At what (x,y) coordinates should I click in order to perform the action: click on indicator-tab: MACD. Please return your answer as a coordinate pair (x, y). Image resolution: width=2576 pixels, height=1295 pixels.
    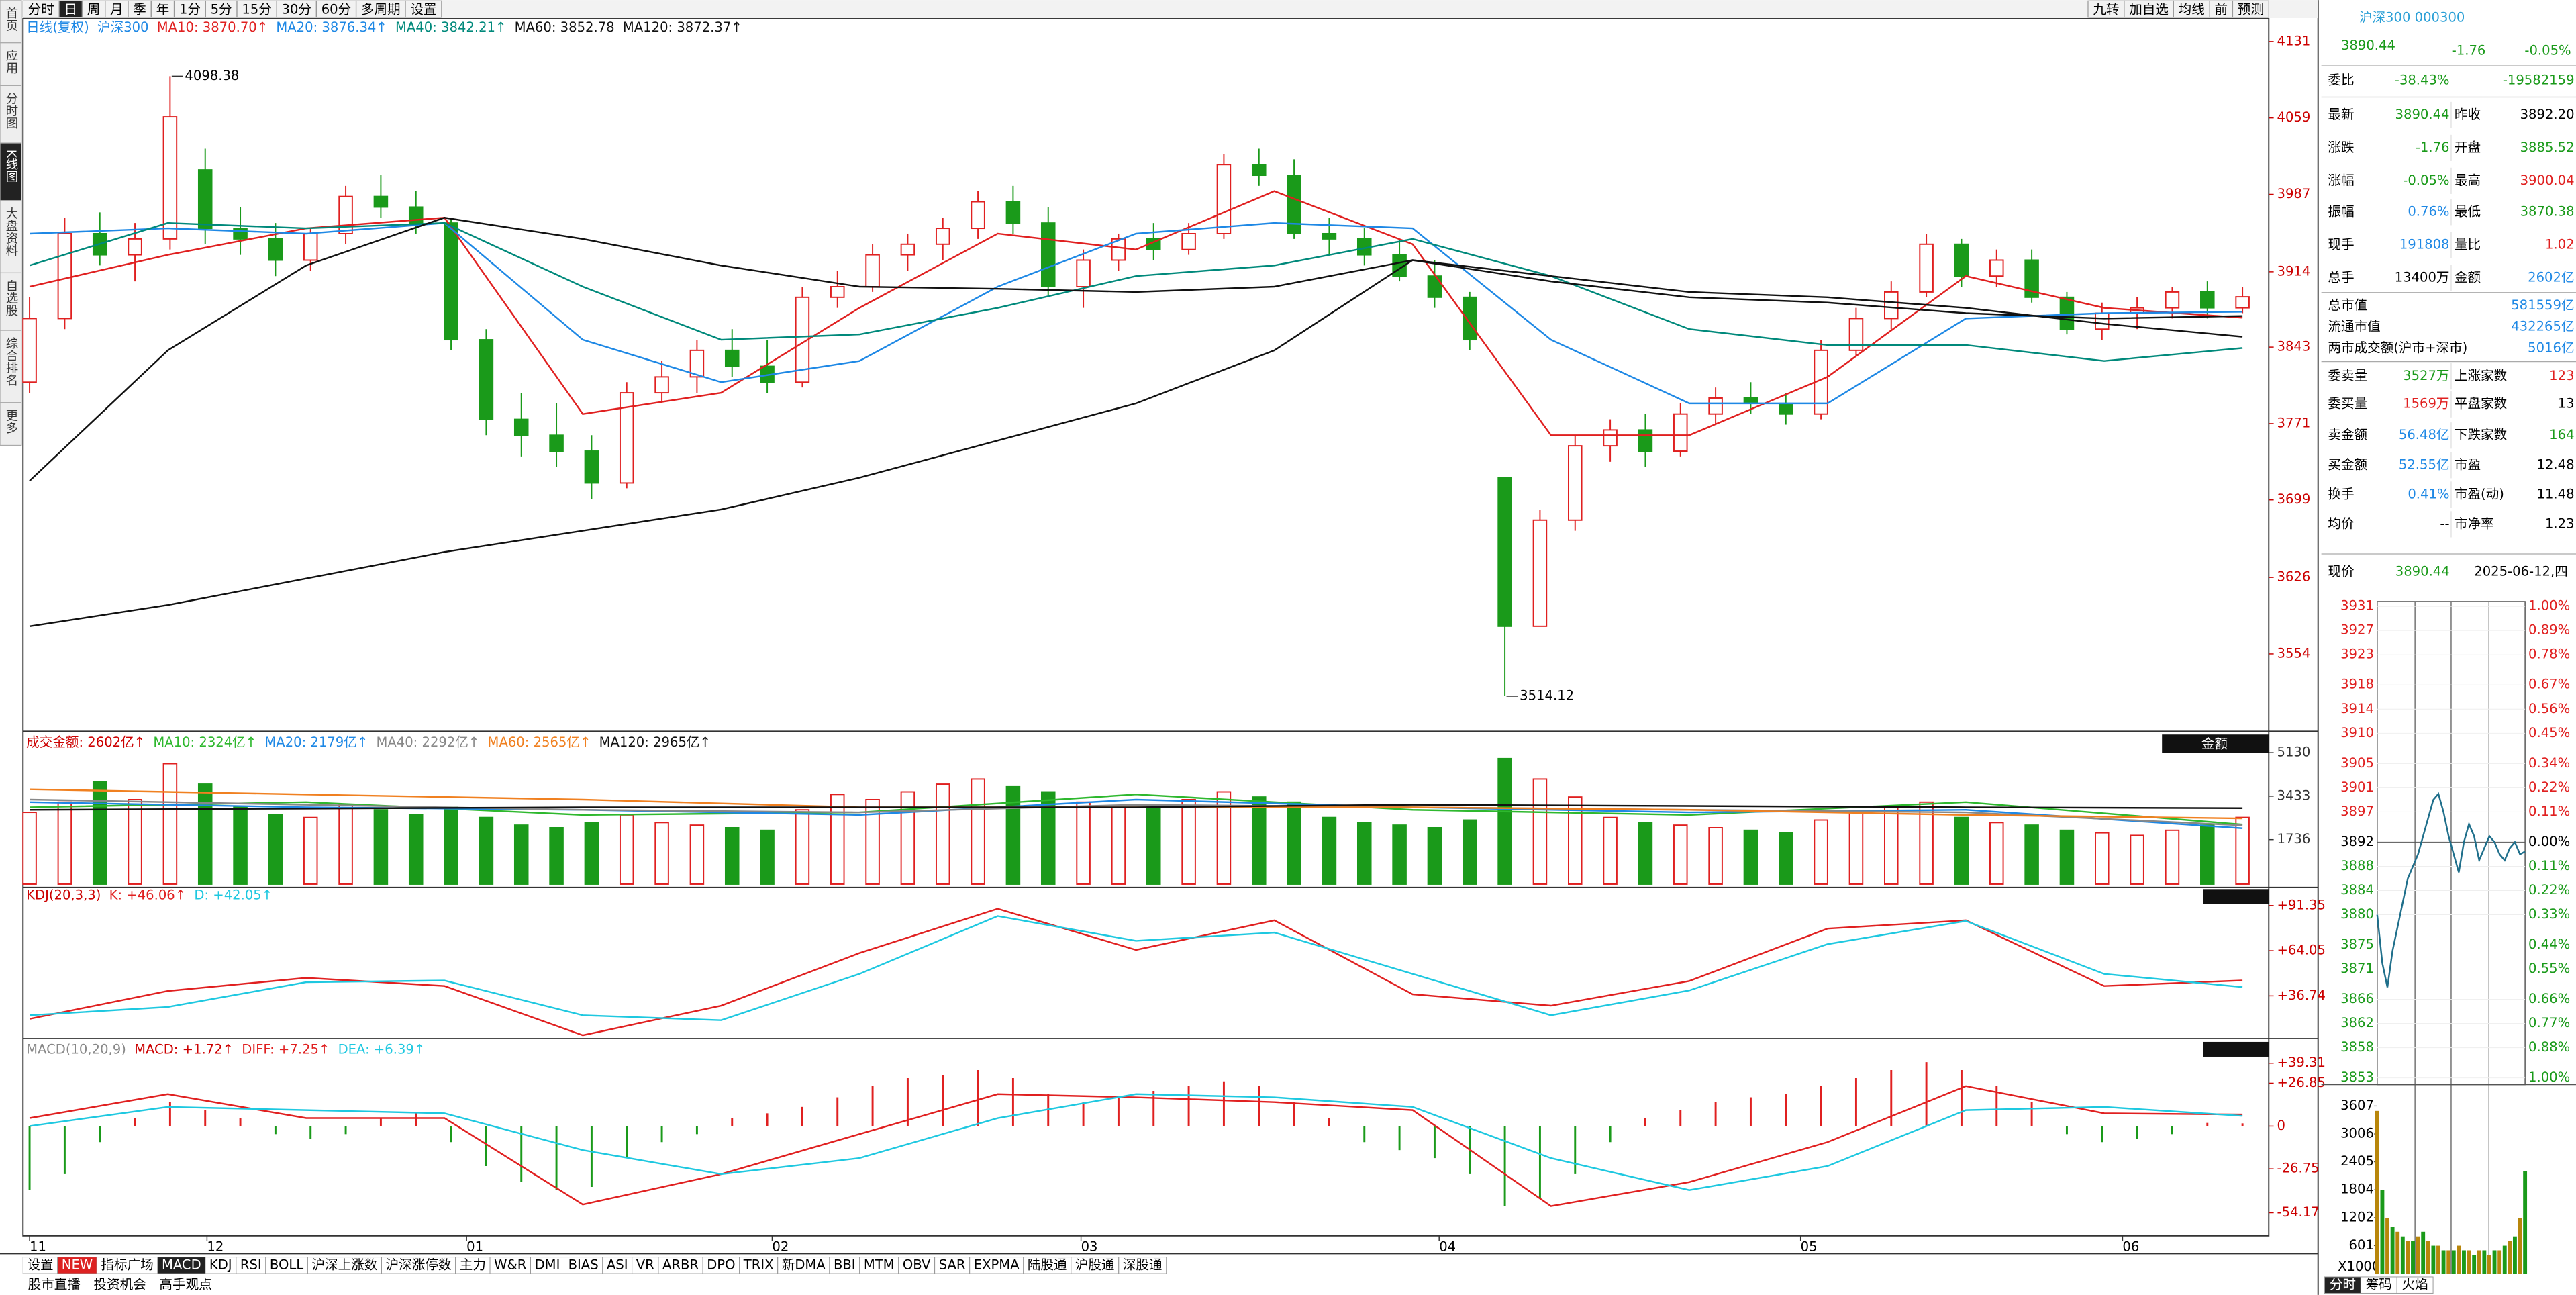
    Looking at the image, I should click on (181, 1265).